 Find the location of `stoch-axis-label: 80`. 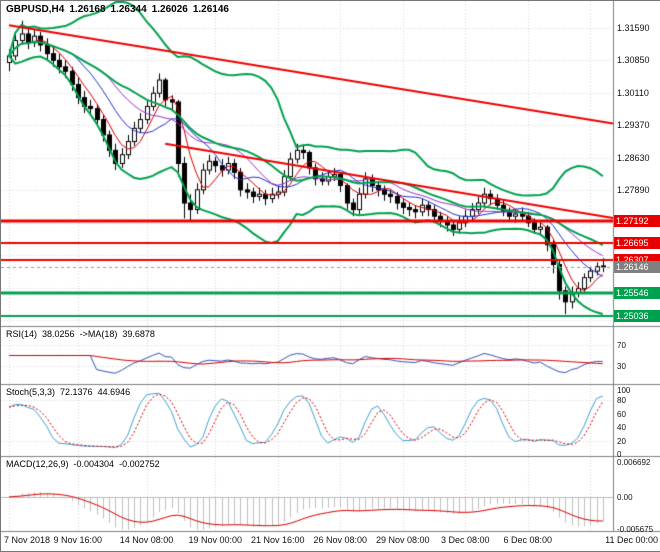

stoch-axis-label: 80 is located at coordinates (621, 400).